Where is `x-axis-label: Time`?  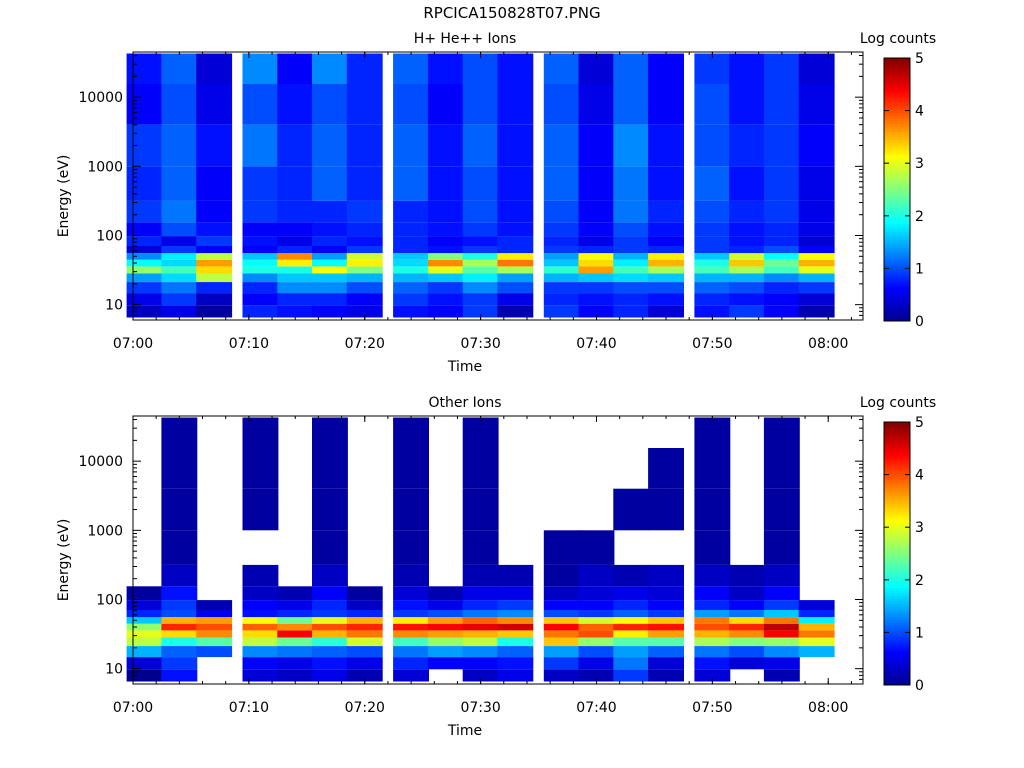
x-axis-label: Time is located at coordinates (464, 367).